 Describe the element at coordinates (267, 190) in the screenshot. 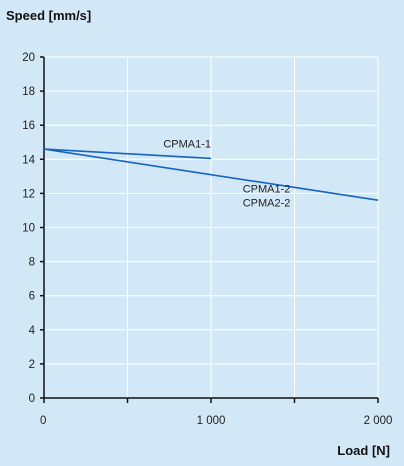

I see `series-annotation: CPMA1-2` at that location.